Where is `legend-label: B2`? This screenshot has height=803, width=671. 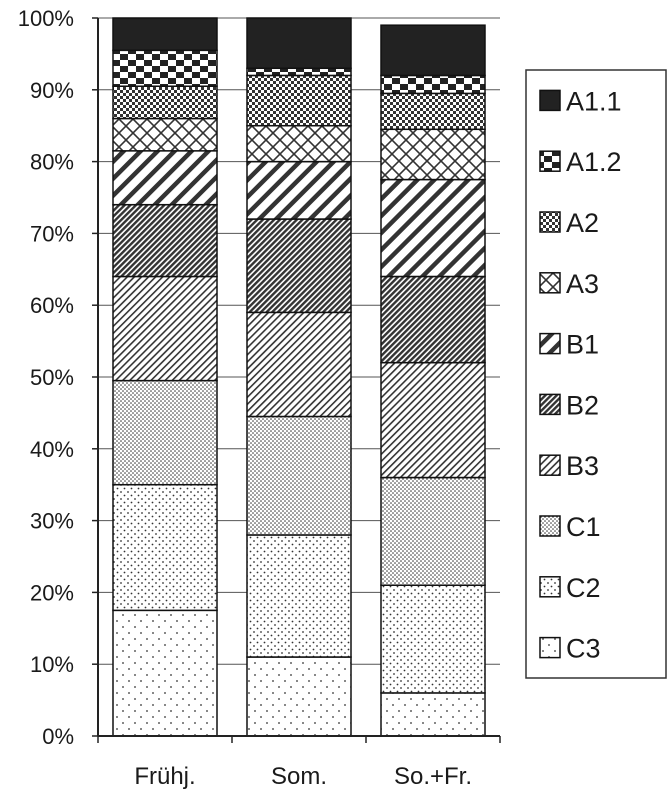
legend-label: B2 is located at coordinates (582, 405).